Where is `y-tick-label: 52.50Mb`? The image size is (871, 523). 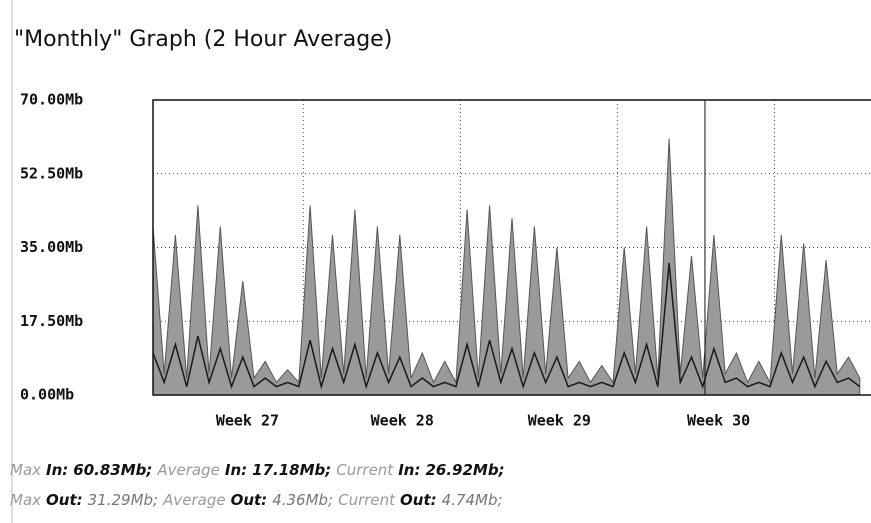
y-tick-label: 52.50Mb is located at coordinates (51, 173).